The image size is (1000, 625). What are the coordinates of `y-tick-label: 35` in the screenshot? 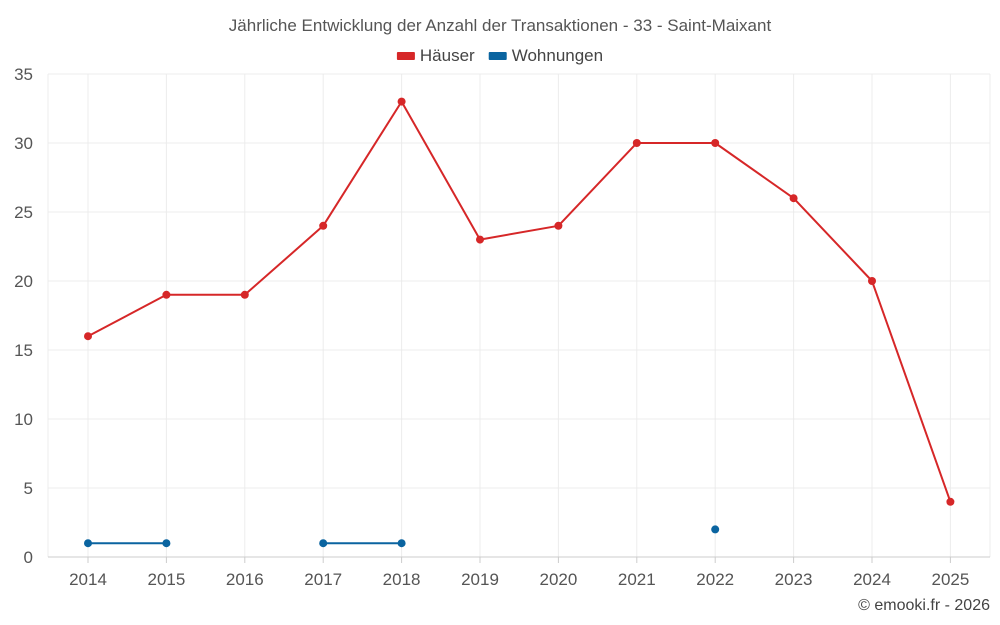 It's located at (23, 74).